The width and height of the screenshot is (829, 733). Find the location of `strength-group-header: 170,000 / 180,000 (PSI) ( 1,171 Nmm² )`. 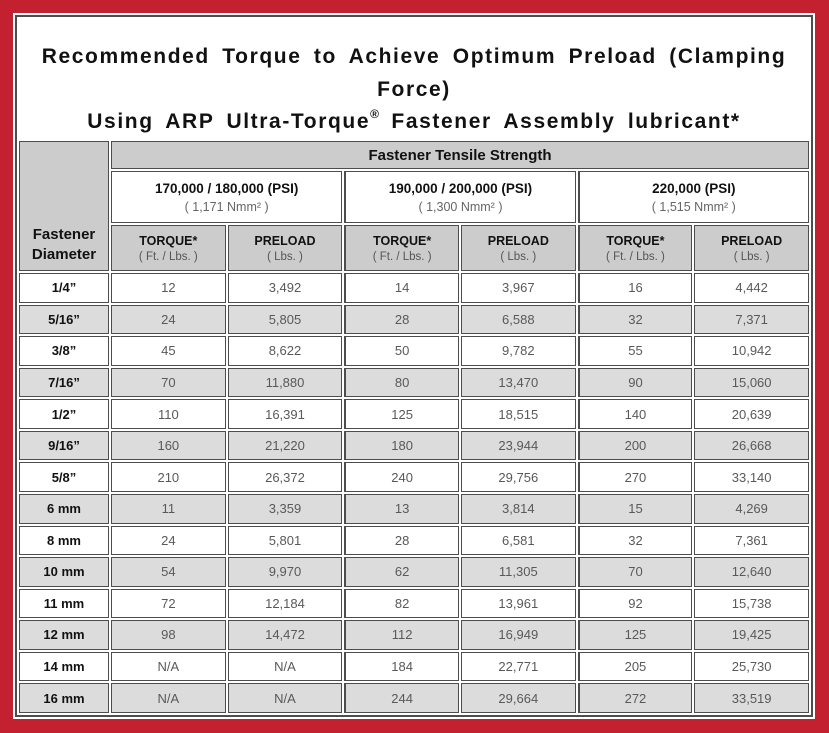

strength-group-header: 170,000 / 180,000 (PSI) ( 1,171 Nmm² ) is located at coordinates (227, 197).